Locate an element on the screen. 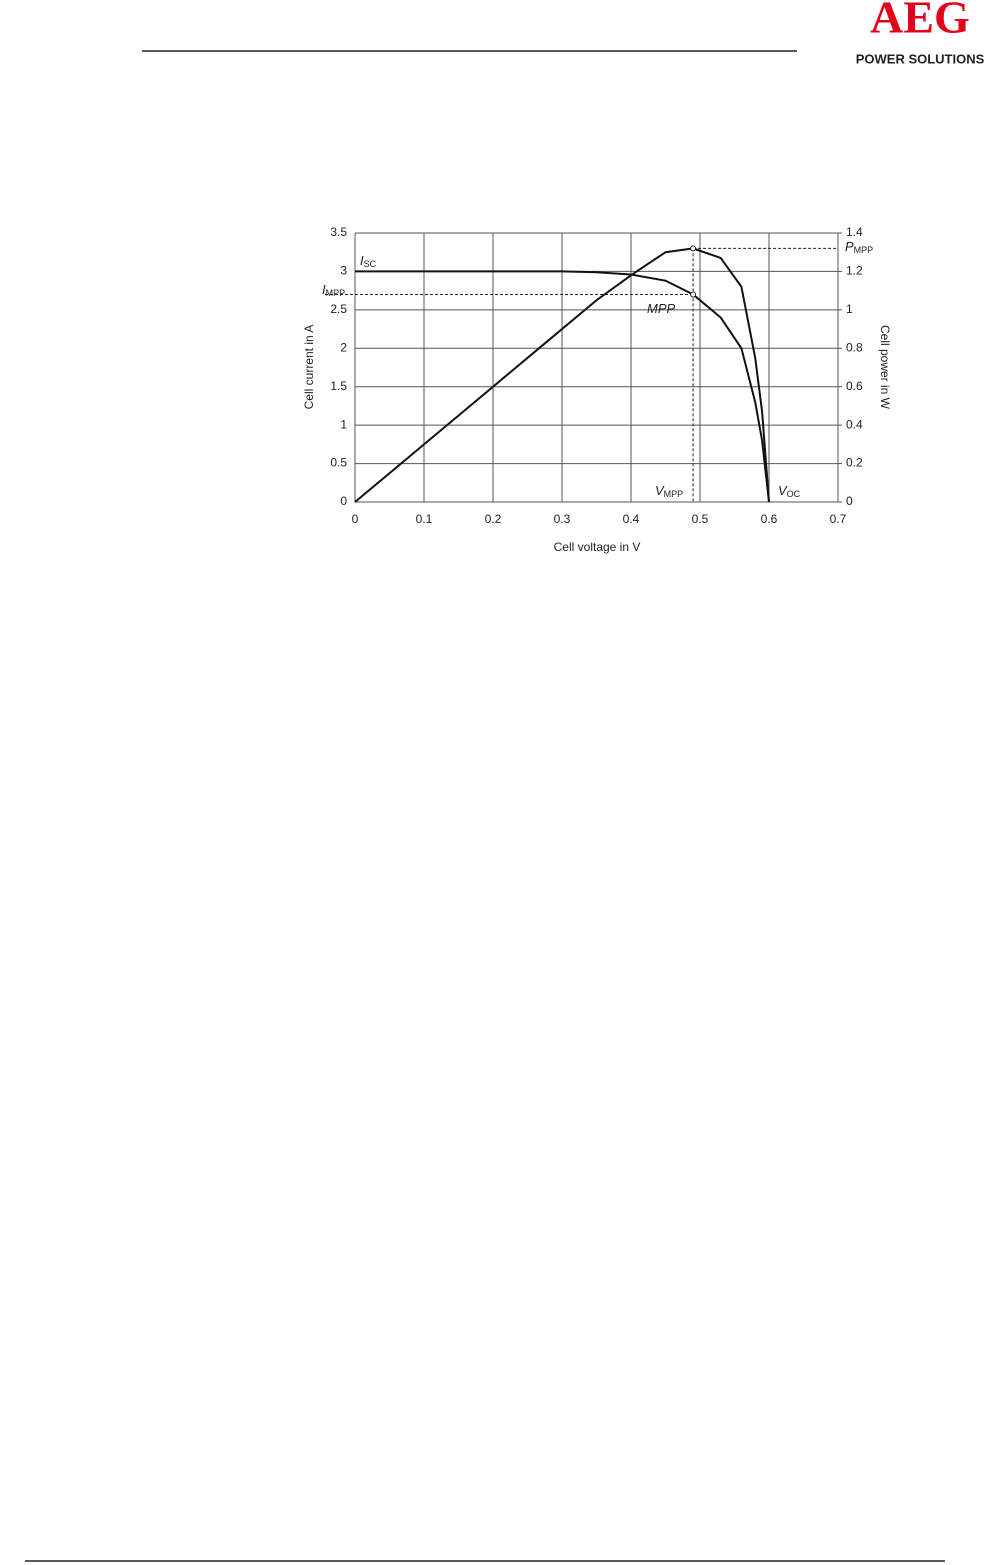 This screenshot has width=991, height=1565. annotation: PMPP is located at coordinates (859, 247).